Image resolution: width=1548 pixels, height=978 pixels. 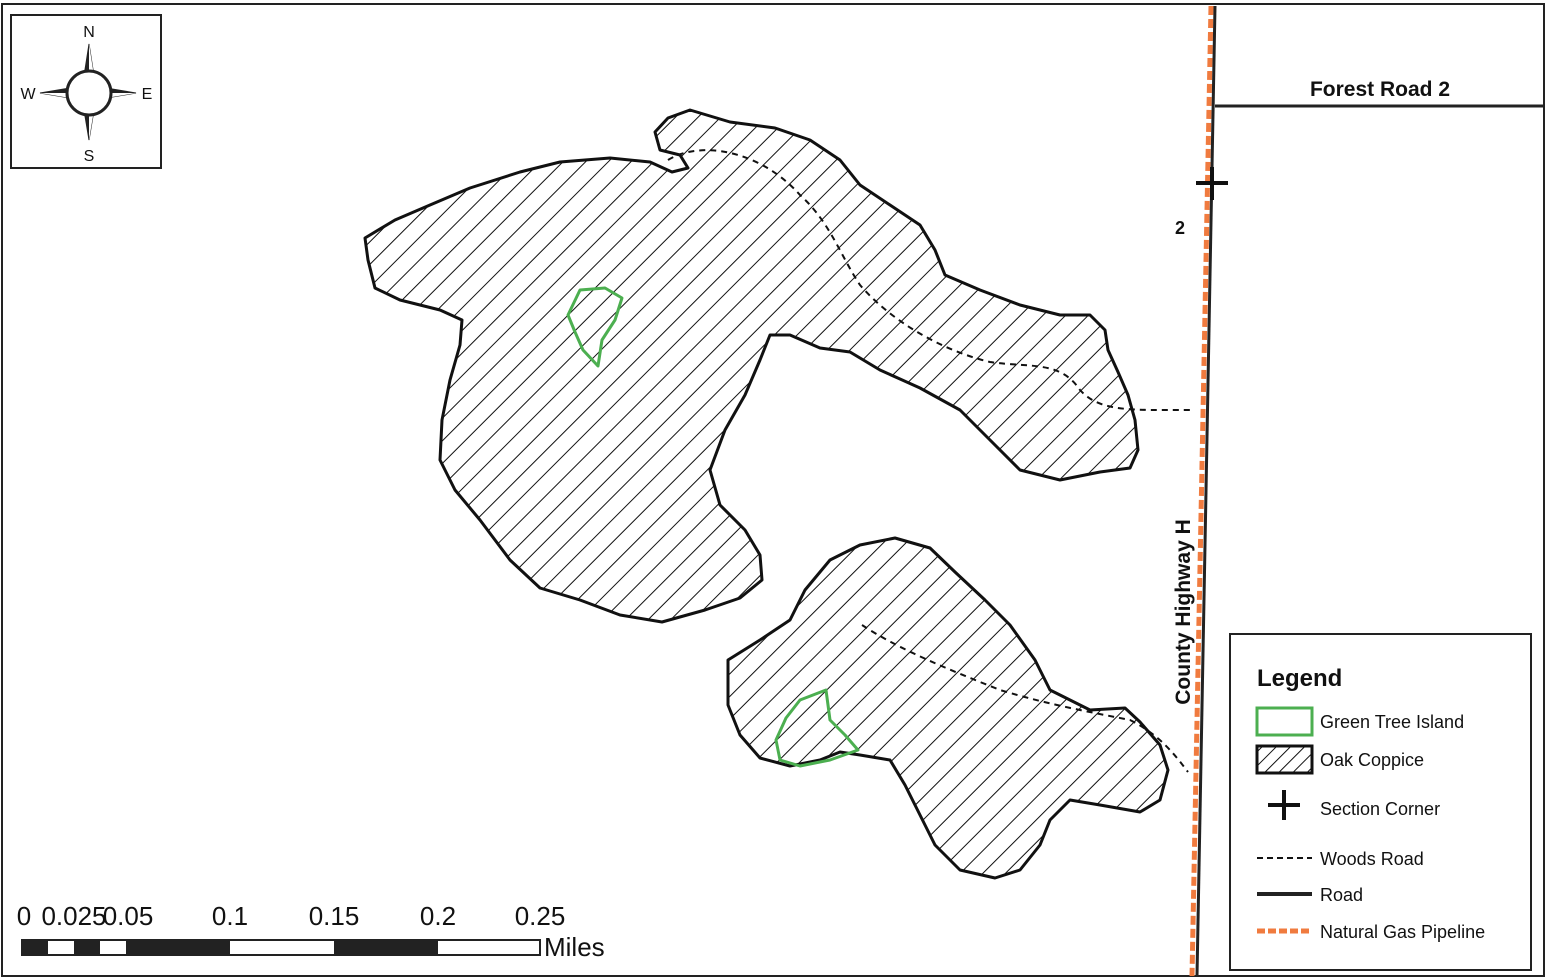 I want to click on scale-bar: 0 0.025 0.05 0.1 0.15 0.2 0.25 Miles, so click(x=311, y=931).